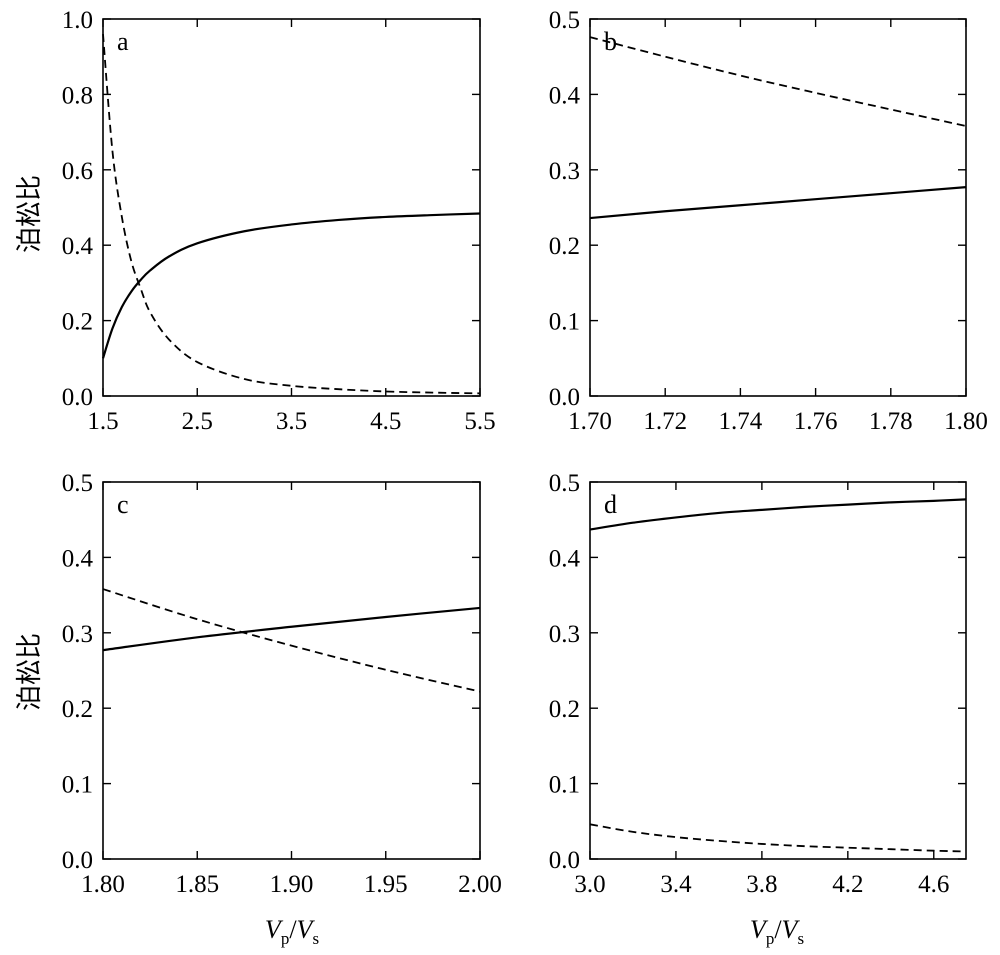  Describe the element at coordinates (479, 421) in the screenshot. I see `x-tick-label: 5.5` at that location.